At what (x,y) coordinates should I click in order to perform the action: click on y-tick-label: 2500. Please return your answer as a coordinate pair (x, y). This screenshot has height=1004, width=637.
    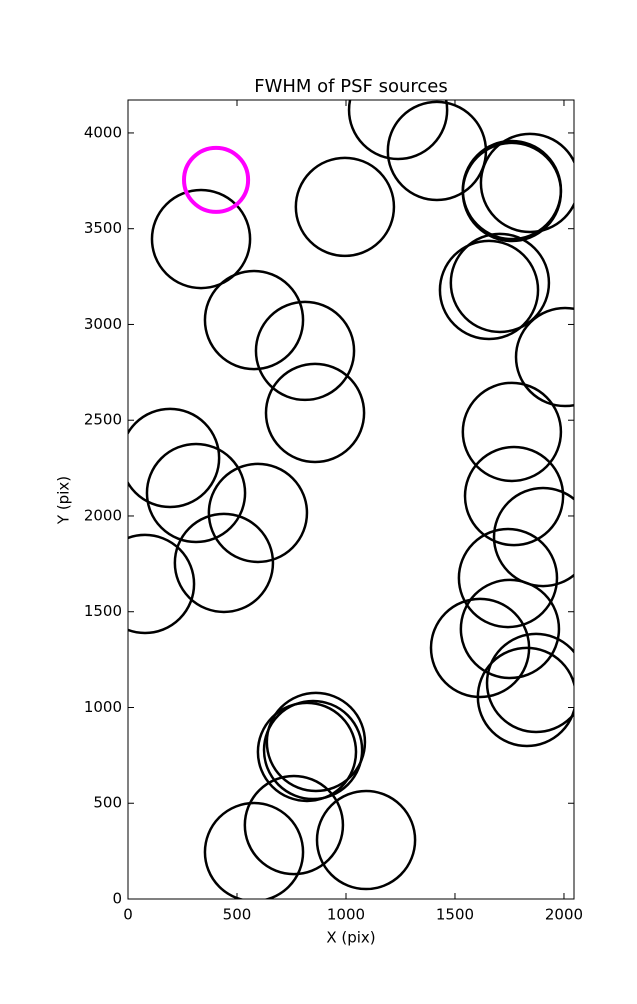
    Looking at the image, I should click on (103, 420).